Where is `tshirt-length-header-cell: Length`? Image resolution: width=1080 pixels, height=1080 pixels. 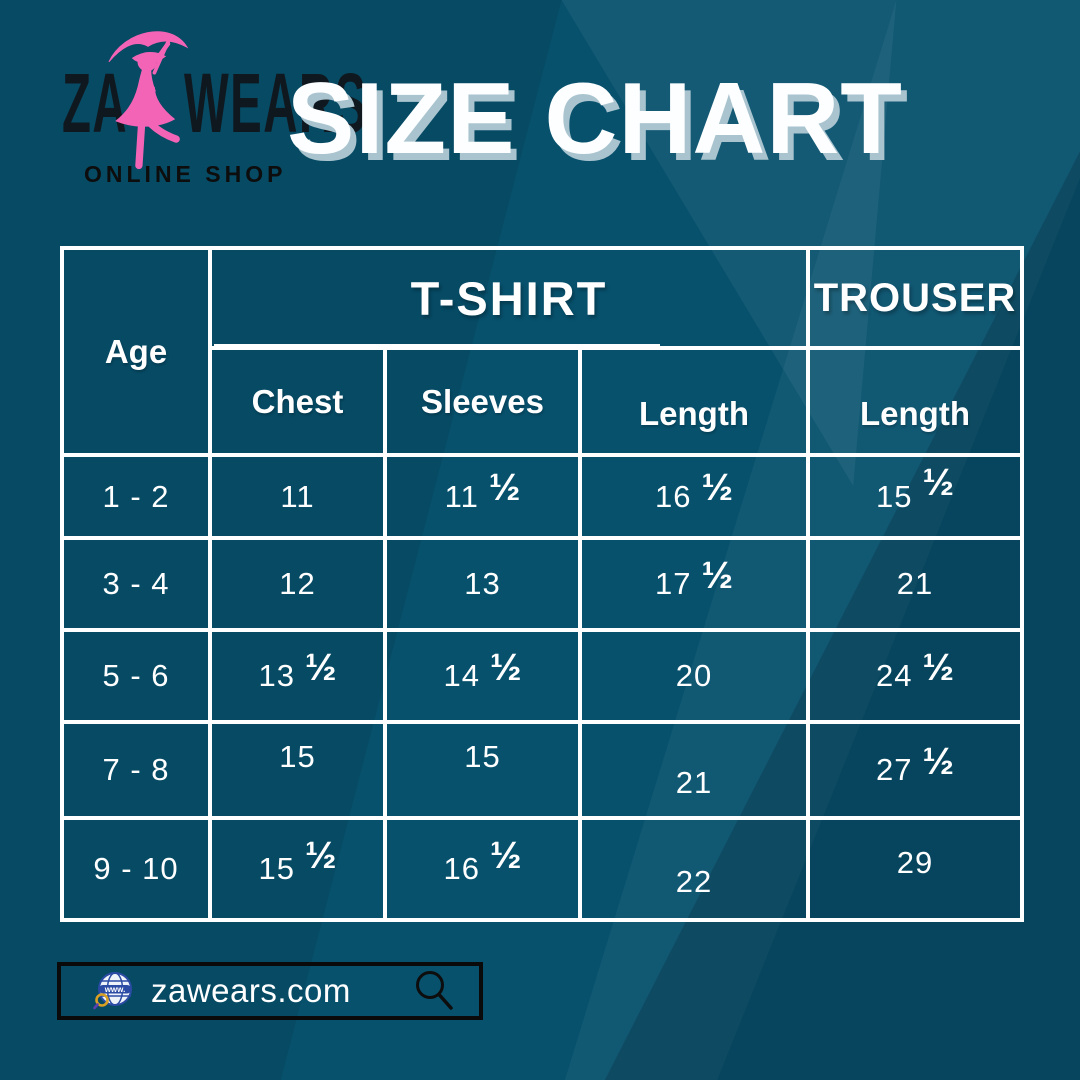 tshirt-length-header-cell: Length is located at coordinates (694, 401).